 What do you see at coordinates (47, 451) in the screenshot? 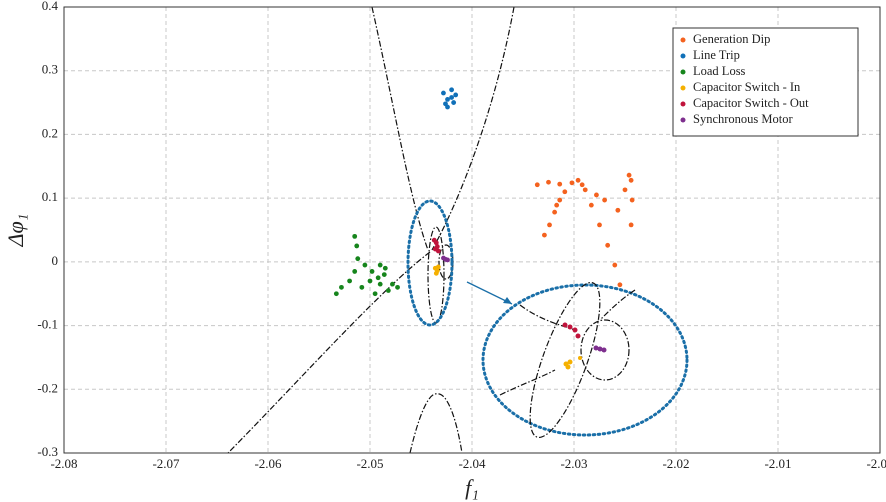
I see `y-tick-label: -0.3` at bounding box center [47, 451].